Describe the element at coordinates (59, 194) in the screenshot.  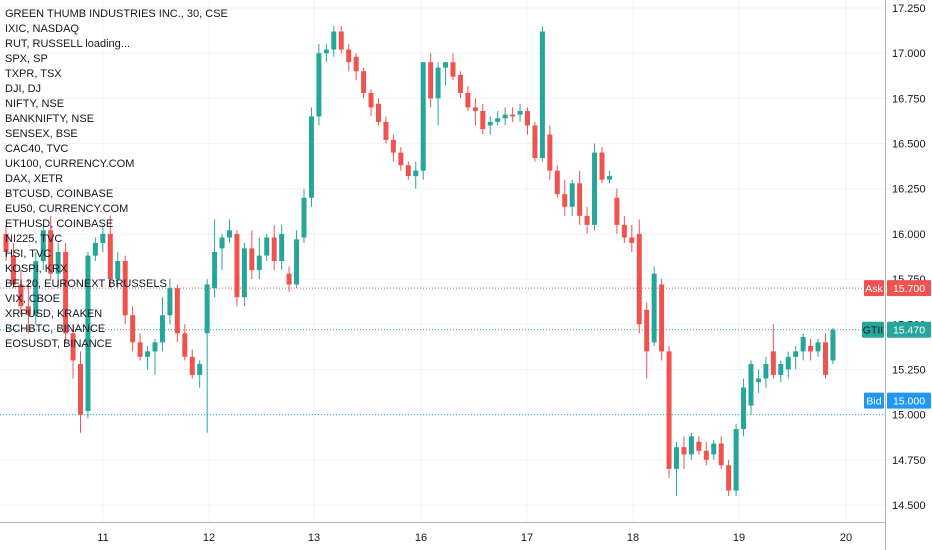
I see `symbol-entry: BTCUSD, COINBASE` at that location.